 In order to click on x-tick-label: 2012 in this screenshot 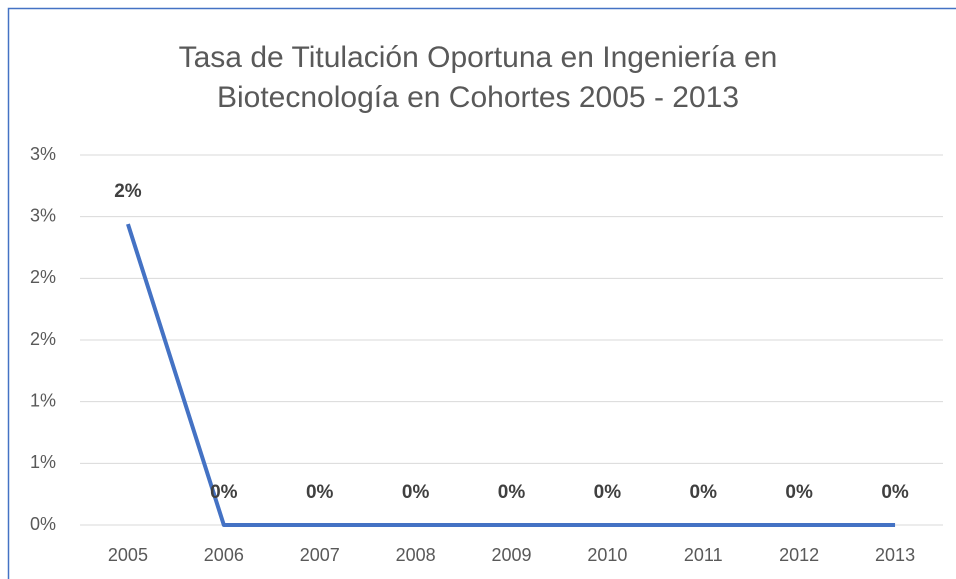, I will do `click(799, 555)`.